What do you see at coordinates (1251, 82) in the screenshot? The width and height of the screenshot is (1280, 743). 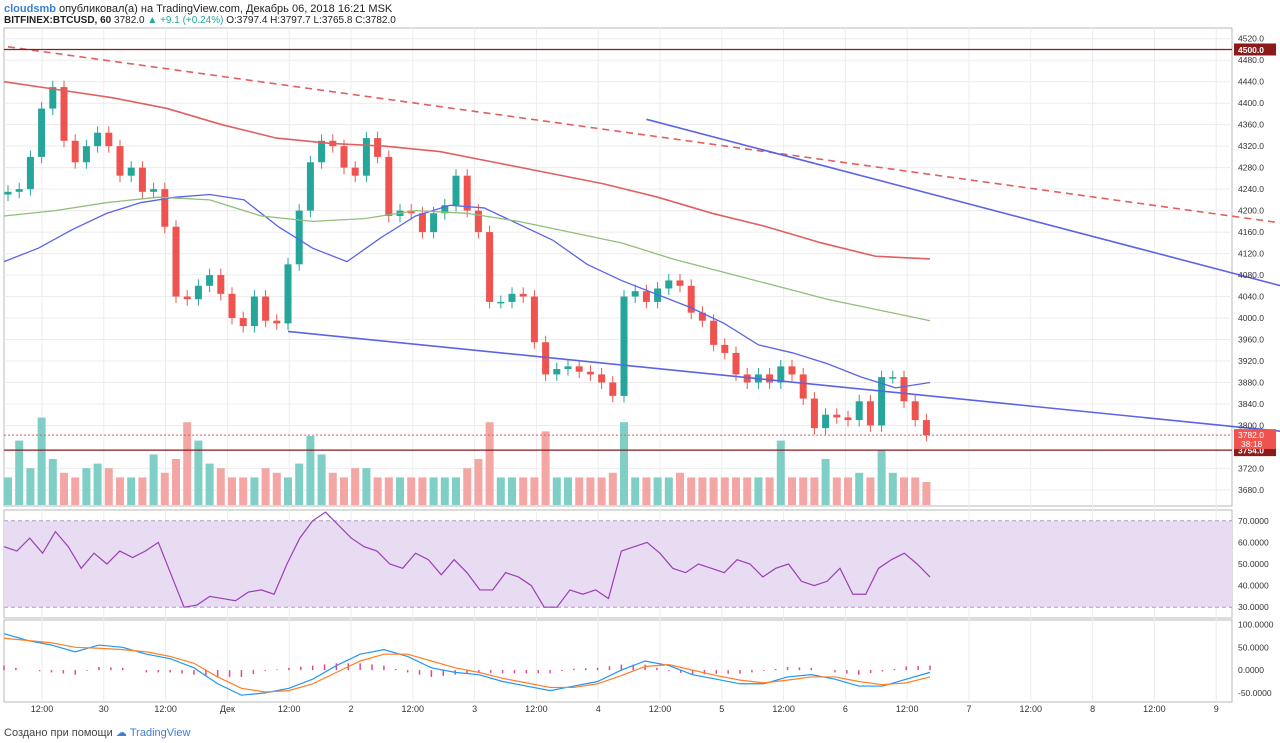 I see `price-tick-label: 4440.0` at bounding box center [1251, 82].